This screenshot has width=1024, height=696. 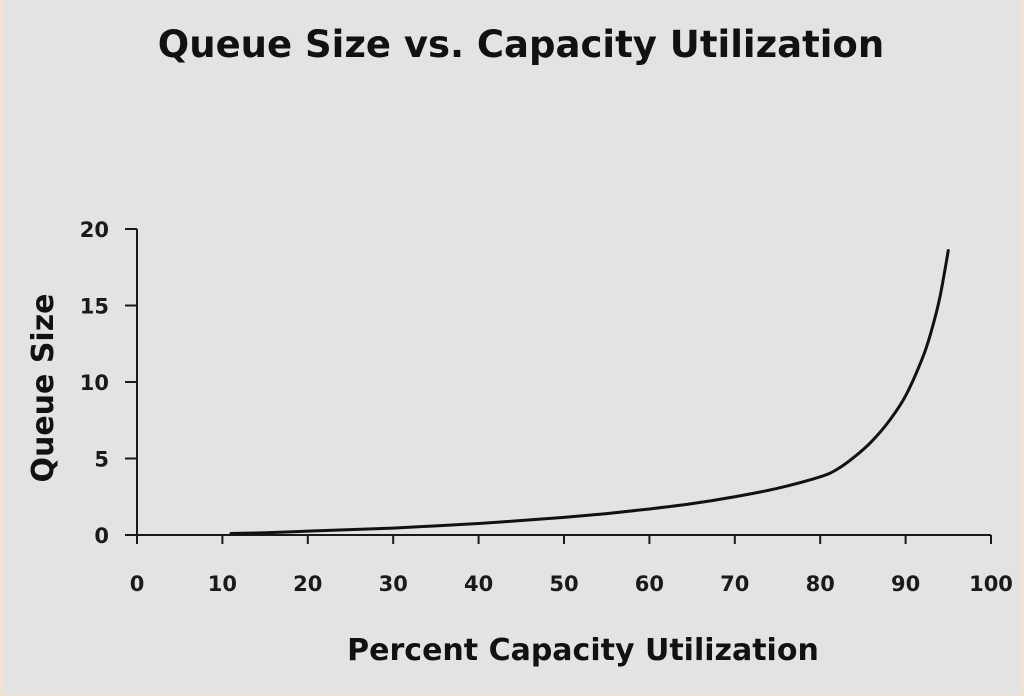 I want to click on x-tick-label: 20, so click(x=307, y=584).